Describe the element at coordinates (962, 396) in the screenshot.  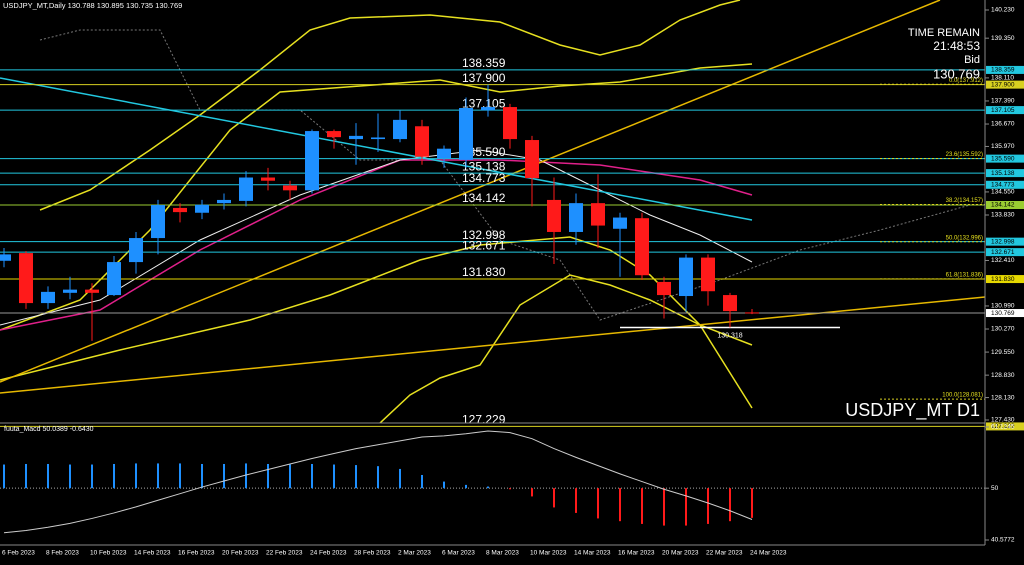
I see `fib-label: 100.0(128.081)` at that location.